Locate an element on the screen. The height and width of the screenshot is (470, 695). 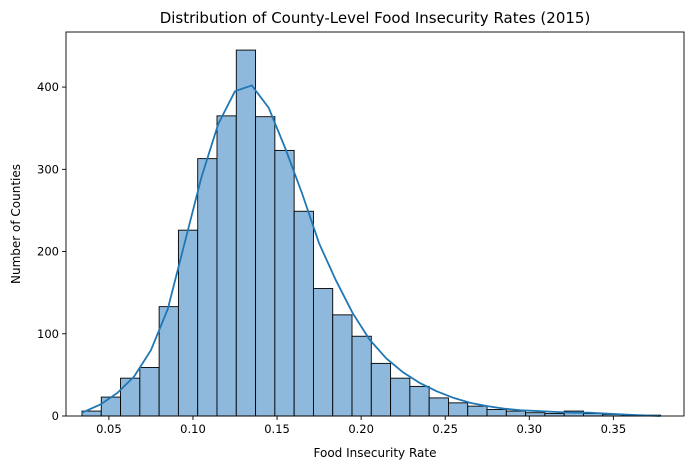
y-tick-label: 0 is located at coordinates (55, 416).